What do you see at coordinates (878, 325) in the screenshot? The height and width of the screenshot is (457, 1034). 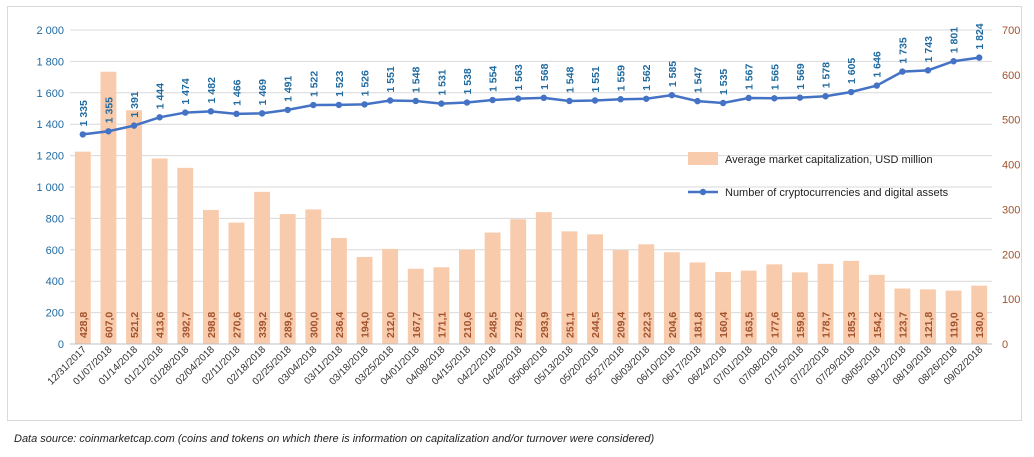 I see `bar-data-label: 154,2` at bounding box center [878, 325].